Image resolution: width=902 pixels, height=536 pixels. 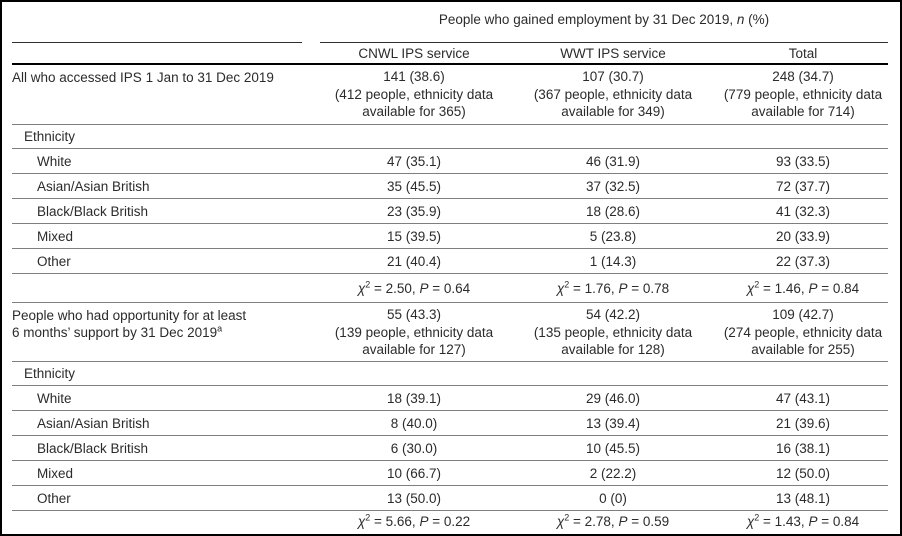 I want to click on column-header-total: Total, so click(x=803, y=53).